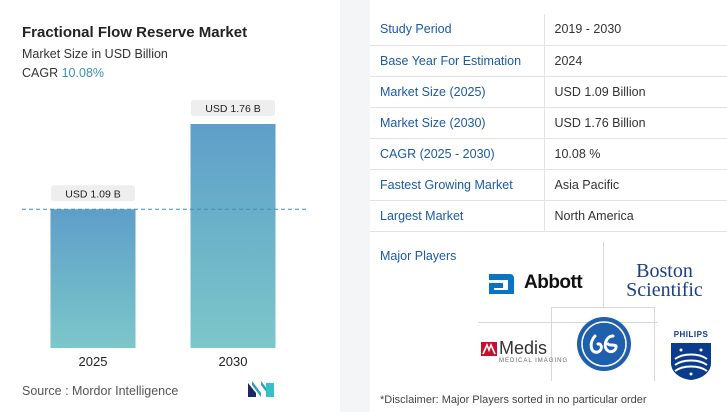 The height and width of the screenshot is (412, 727). Describe the element at coordinates (635, 92) in the screenshot. I see `info-value: USD 1.09 Billion` at that location.